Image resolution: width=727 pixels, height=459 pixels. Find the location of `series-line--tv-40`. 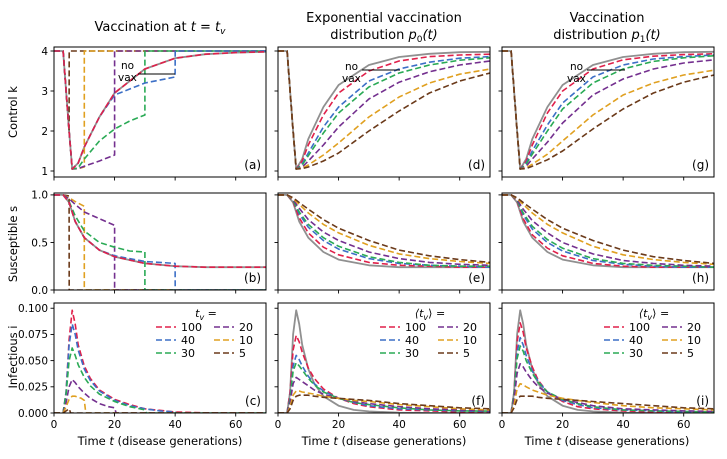

series-line--tv-40 is located at coordinates (608, 110).